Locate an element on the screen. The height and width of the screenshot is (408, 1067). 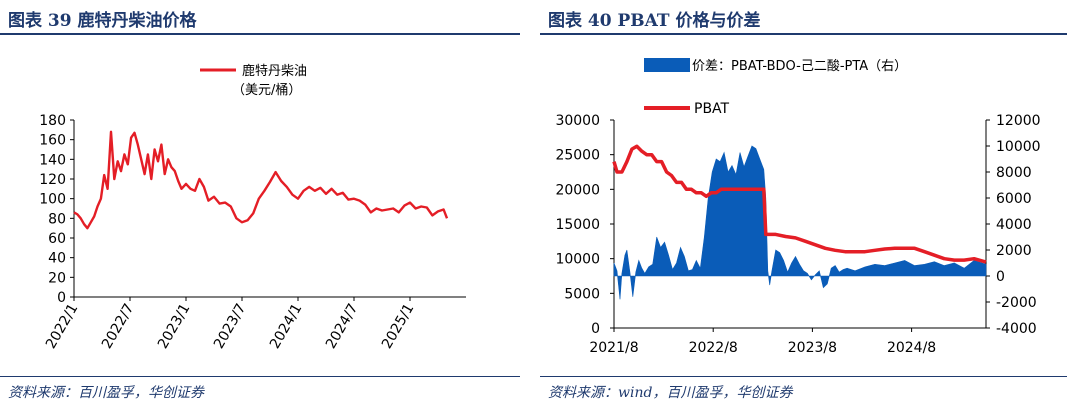
right-right-y-tick-label: 12000 is located at coordinates (1018, 121).